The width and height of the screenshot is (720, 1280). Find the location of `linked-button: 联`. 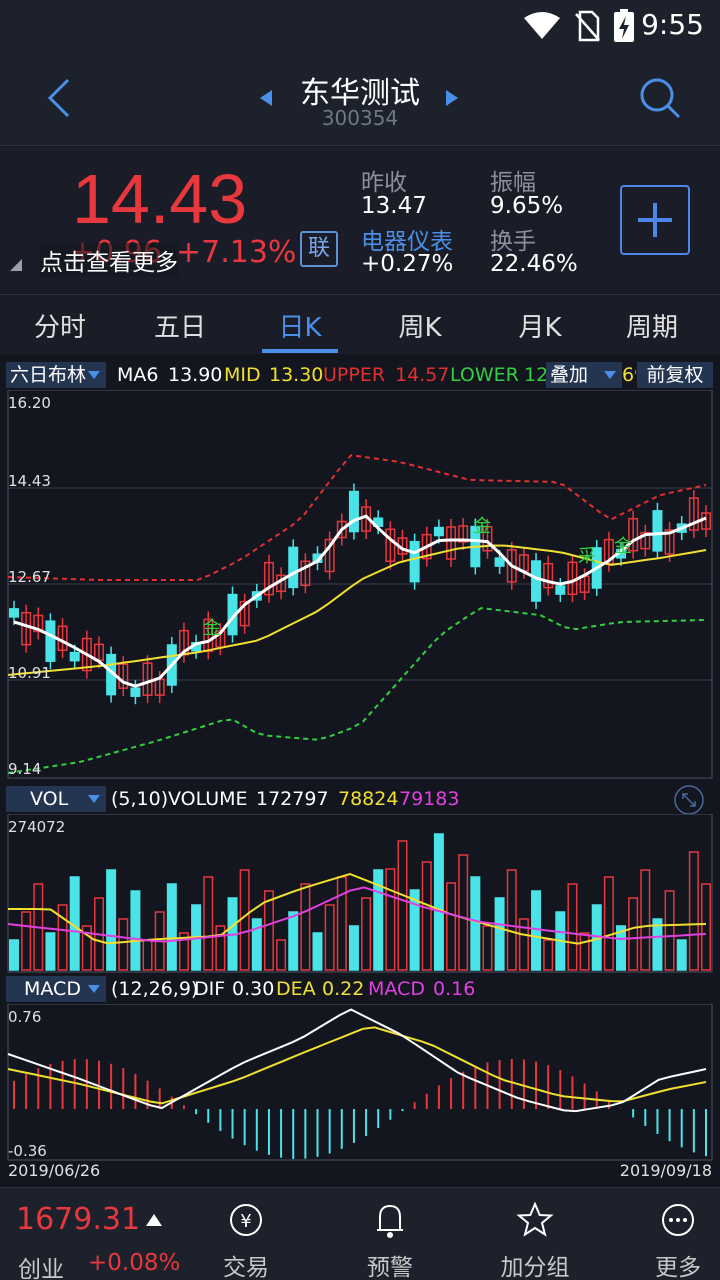

linked-button: 联 is located at coordinates (319, 249).